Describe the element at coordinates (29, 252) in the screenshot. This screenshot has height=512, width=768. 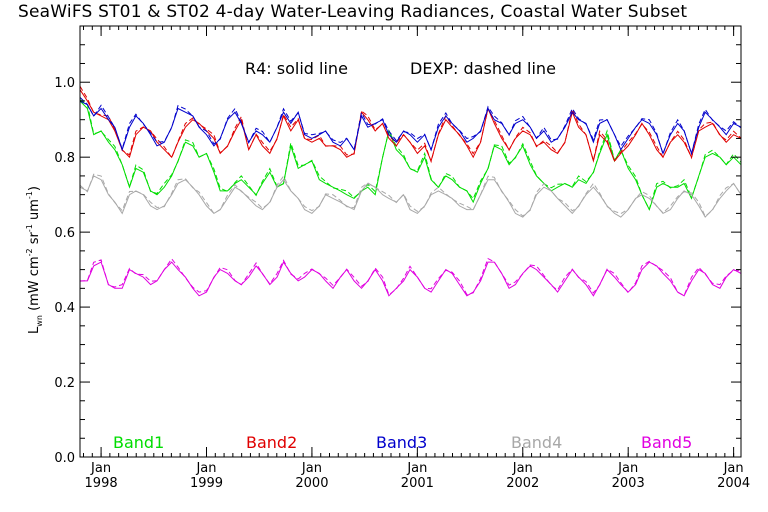
I see `y-label-exp1: -2` at that location.